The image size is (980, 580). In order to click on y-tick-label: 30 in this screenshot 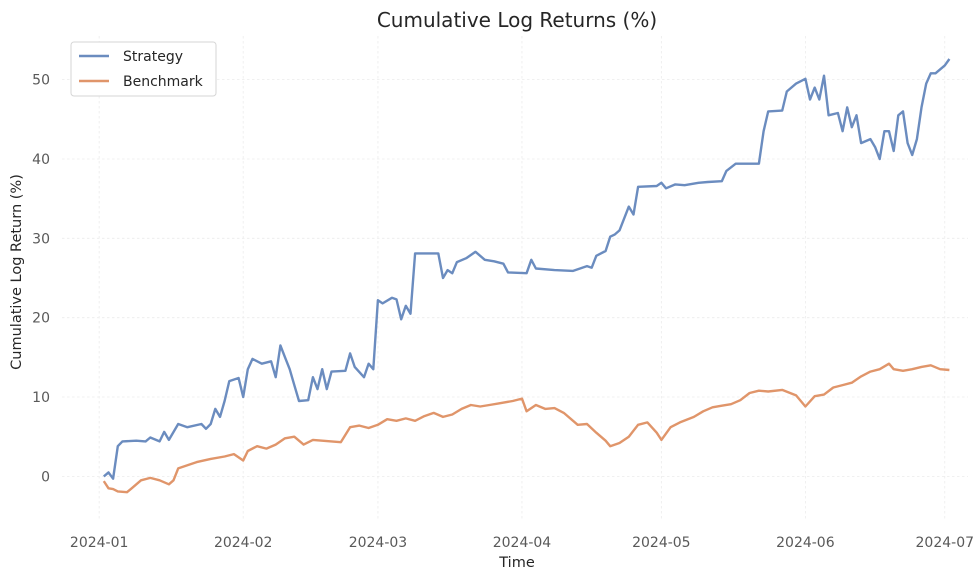, I will do `click(41, 239)`.